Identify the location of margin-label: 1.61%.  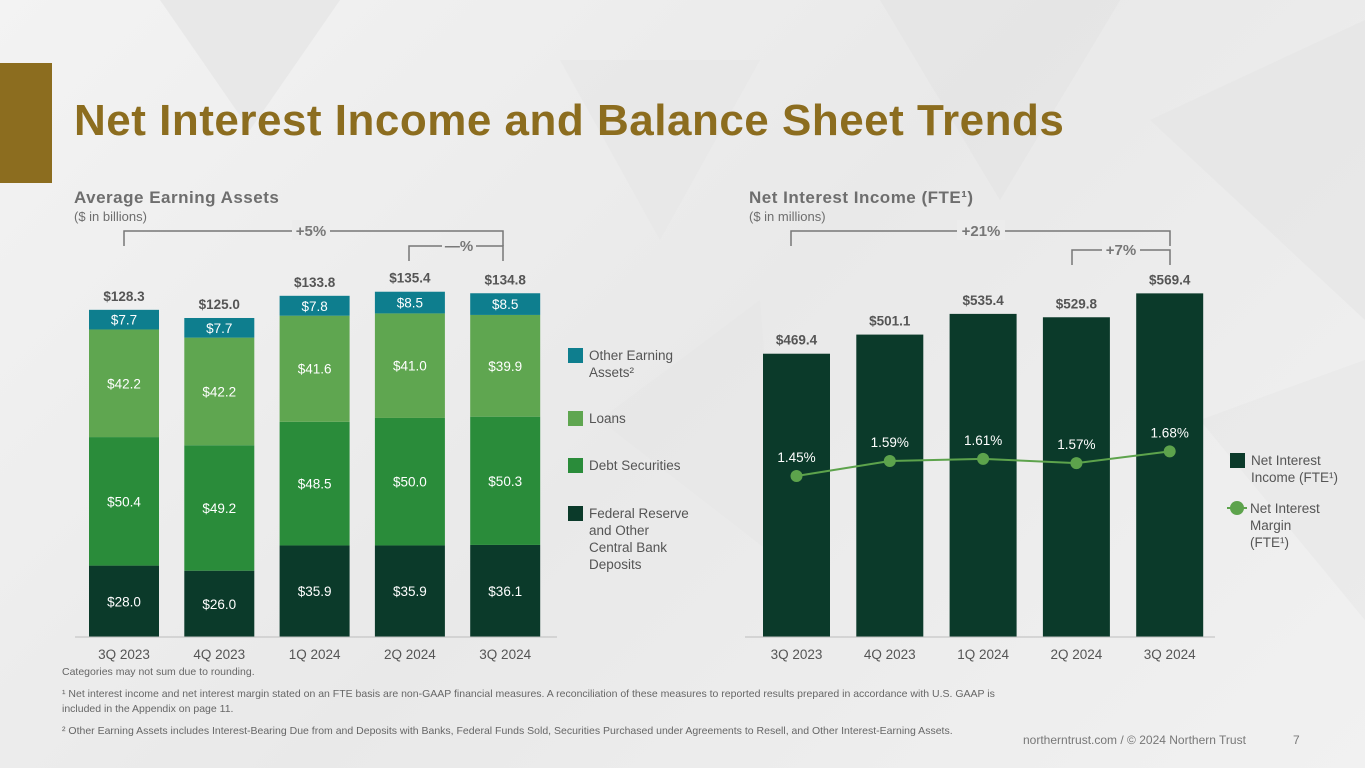
(983, 440).